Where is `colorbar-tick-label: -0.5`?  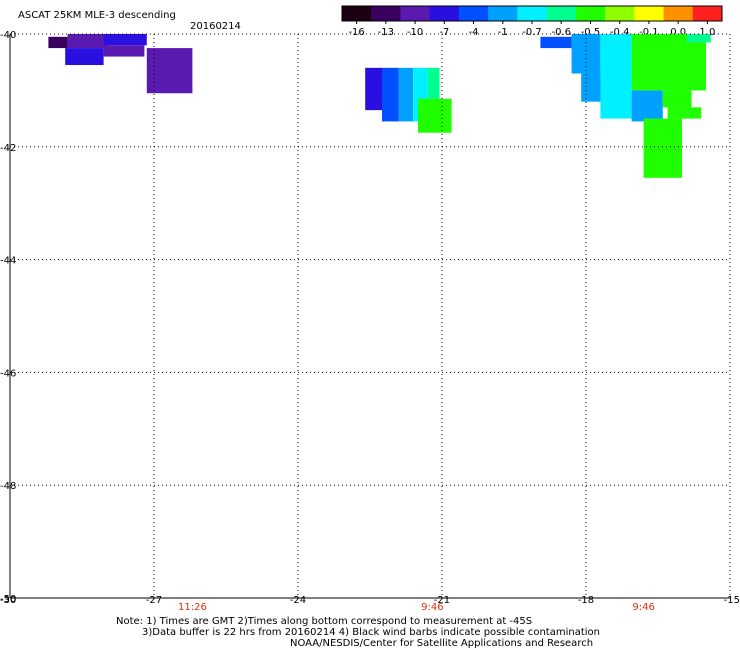 colorbar-tick-label: -0.5 is located at coordinates (591, 32).